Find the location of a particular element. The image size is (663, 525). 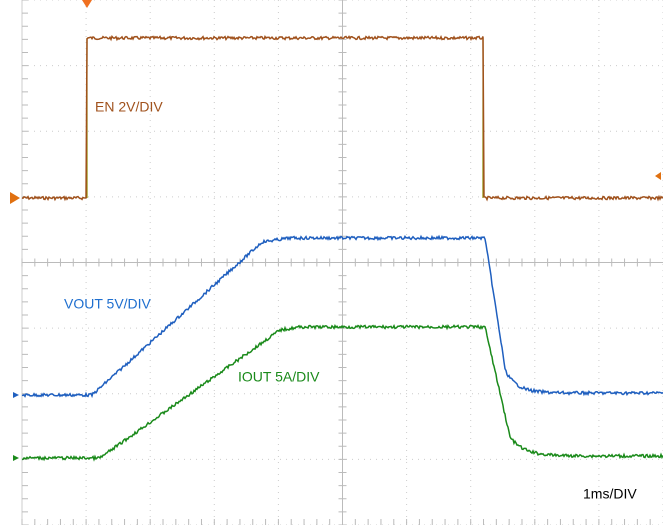

vout-ground-marker is located at coordinates (16, 395).